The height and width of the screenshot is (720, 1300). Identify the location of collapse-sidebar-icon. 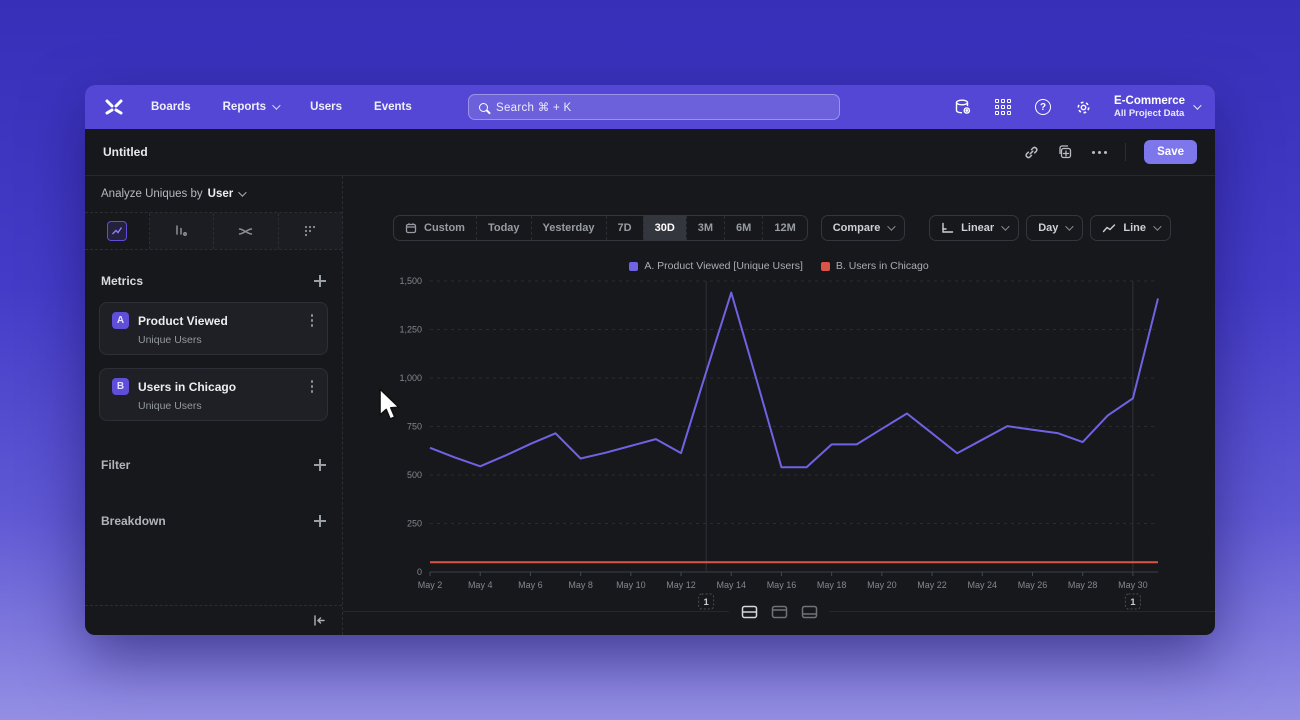
(319, 620).